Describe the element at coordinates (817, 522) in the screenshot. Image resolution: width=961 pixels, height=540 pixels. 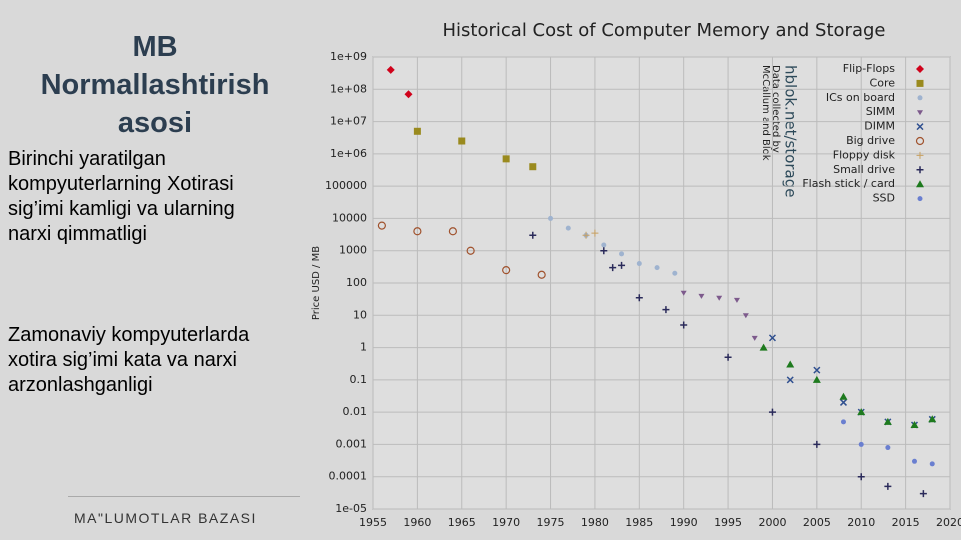
I see `x-tick-label: 2005` at that location.